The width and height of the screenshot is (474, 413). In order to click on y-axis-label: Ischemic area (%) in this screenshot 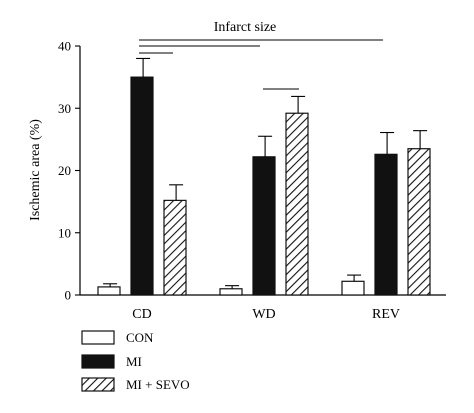, I will do `click(35, 170)`.